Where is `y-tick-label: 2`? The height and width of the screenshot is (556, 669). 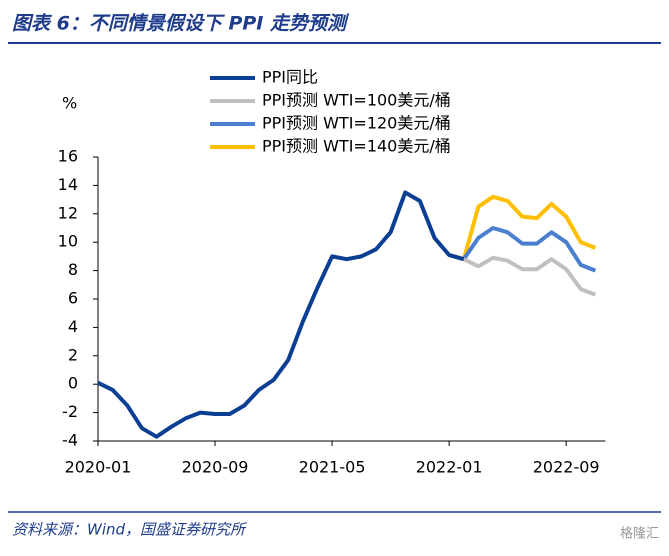 y-tick-label: 2 is located at coordinates (73, 354).